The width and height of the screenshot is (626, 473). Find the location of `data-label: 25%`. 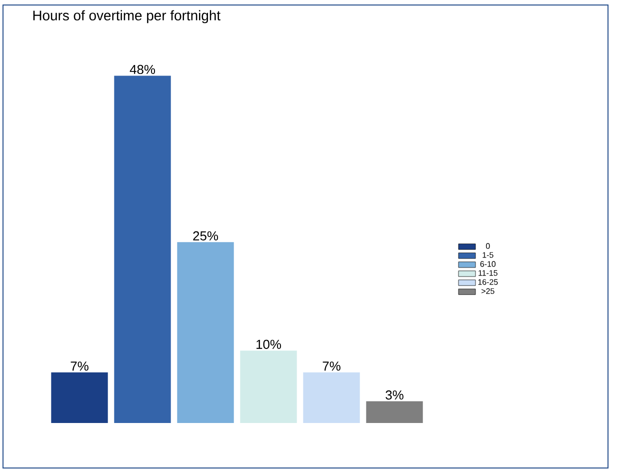

data-label: 25% is located at coordinates (205, 235).